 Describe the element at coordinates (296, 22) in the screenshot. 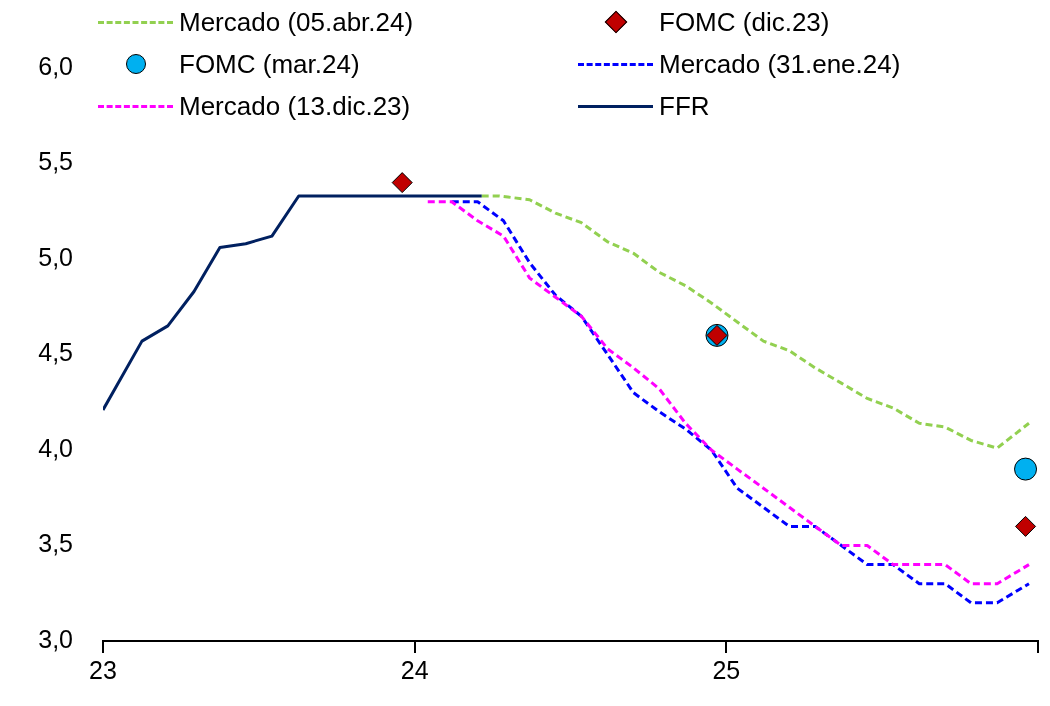

I see `legend-label: Mercado (05.abr.24)` at that location.